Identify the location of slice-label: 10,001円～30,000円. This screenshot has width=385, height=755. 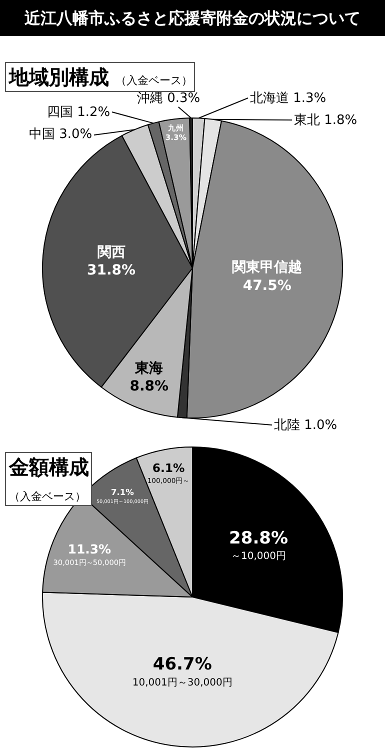
(182, 682).